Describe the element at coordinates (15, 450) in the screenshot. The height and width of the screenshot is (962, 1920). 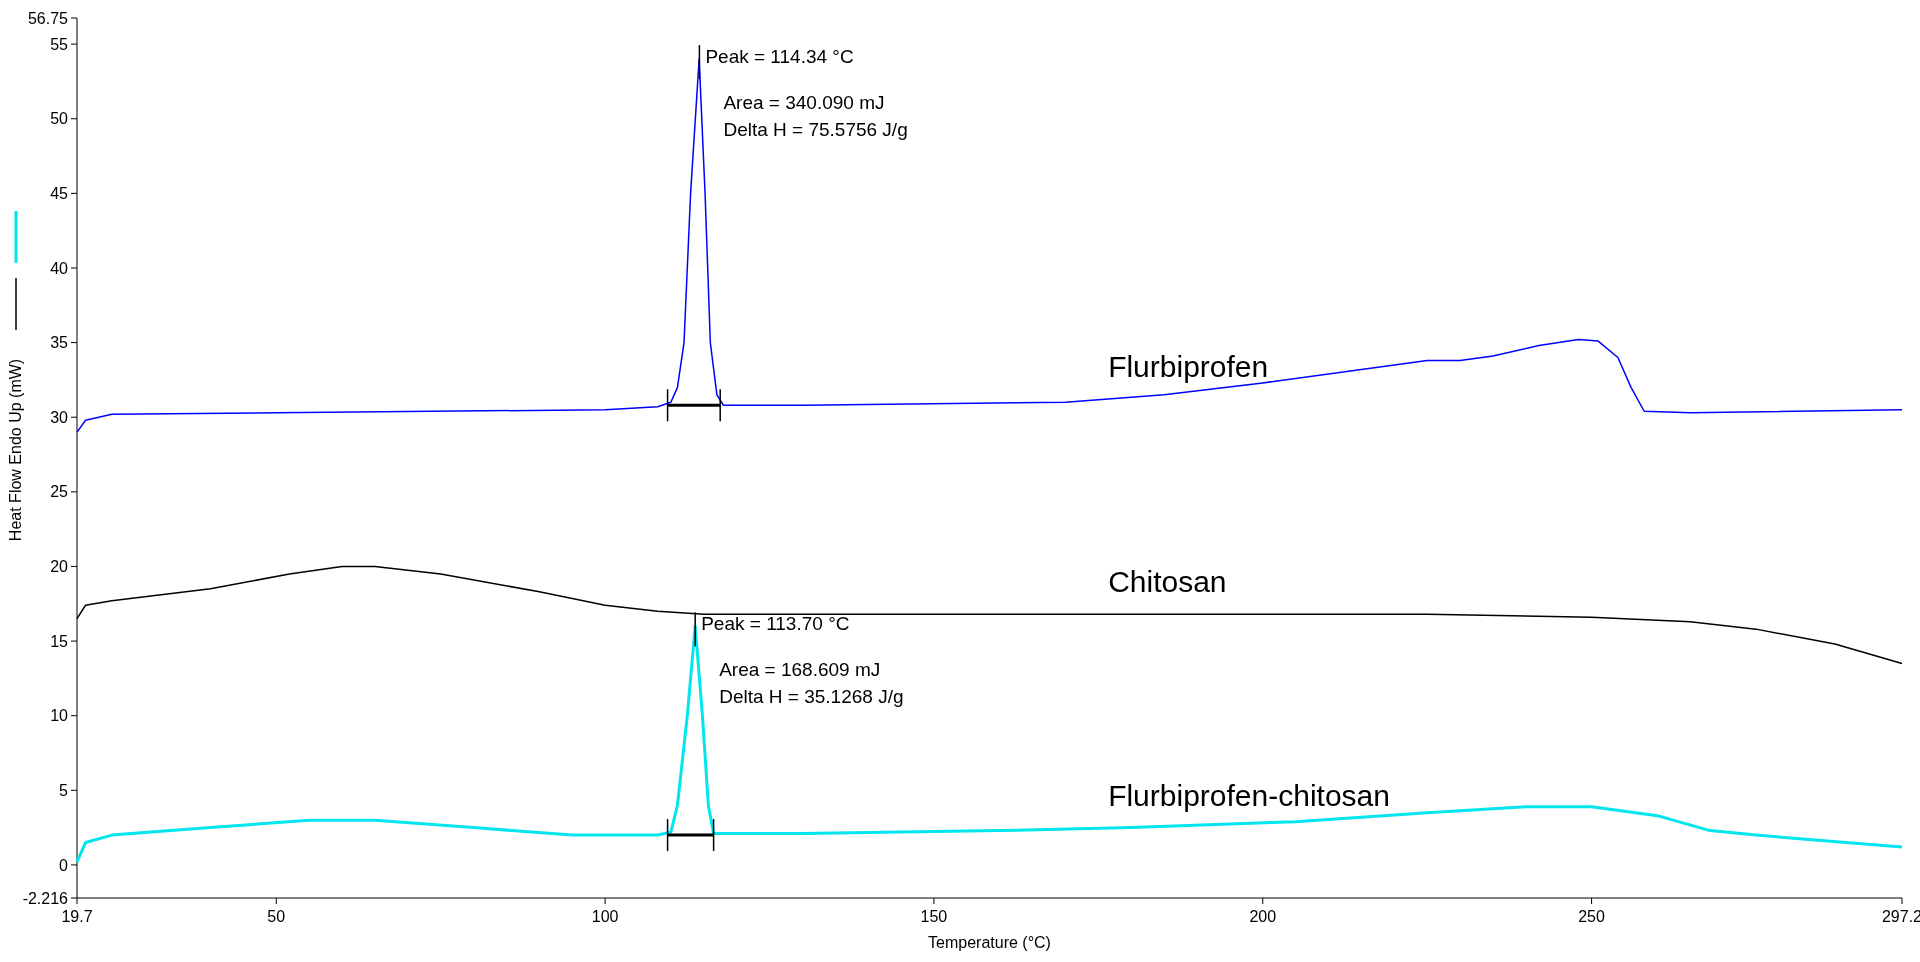
I see `y-axis-title: Heat Flow Endo Up (mW)` at that location.